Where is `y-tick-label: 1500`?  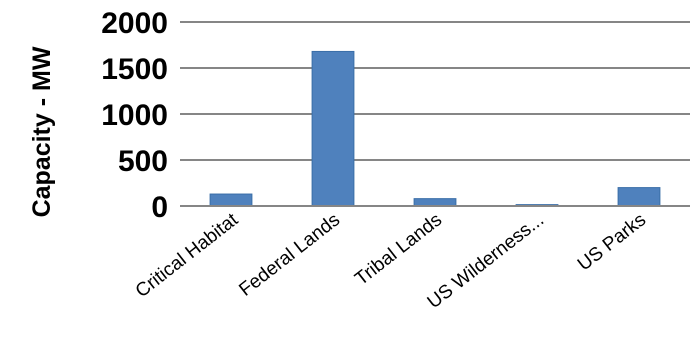 y-tick-label: 1500 is located at coordinates (134, 69).